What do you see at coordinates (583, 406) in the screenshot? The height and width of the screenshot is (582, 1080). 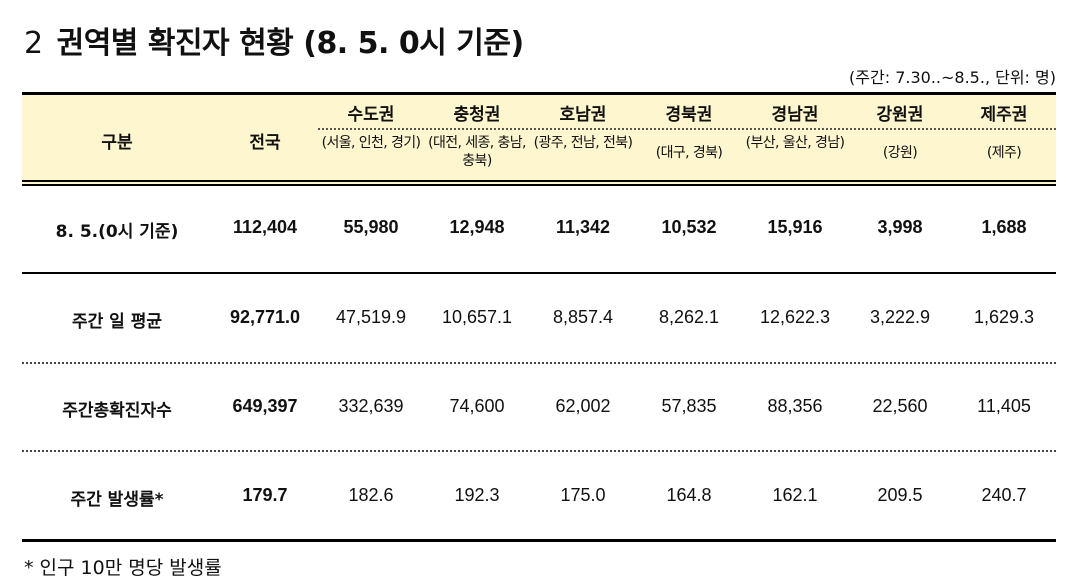 I see `cell-honam: 62,002` at bounding box center [583, 406].